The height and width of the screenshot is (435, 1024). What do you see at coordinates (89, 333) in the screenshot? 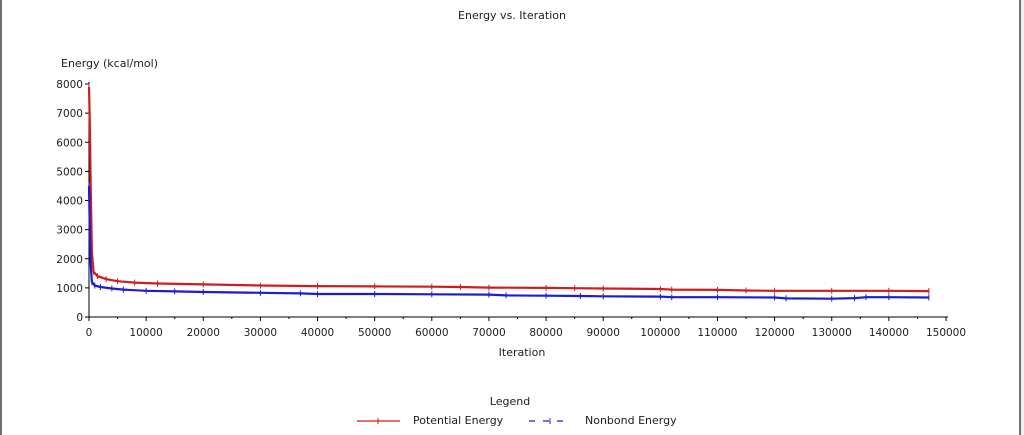
I see `x-tick-label: 0` at bounding box center [89, 333].